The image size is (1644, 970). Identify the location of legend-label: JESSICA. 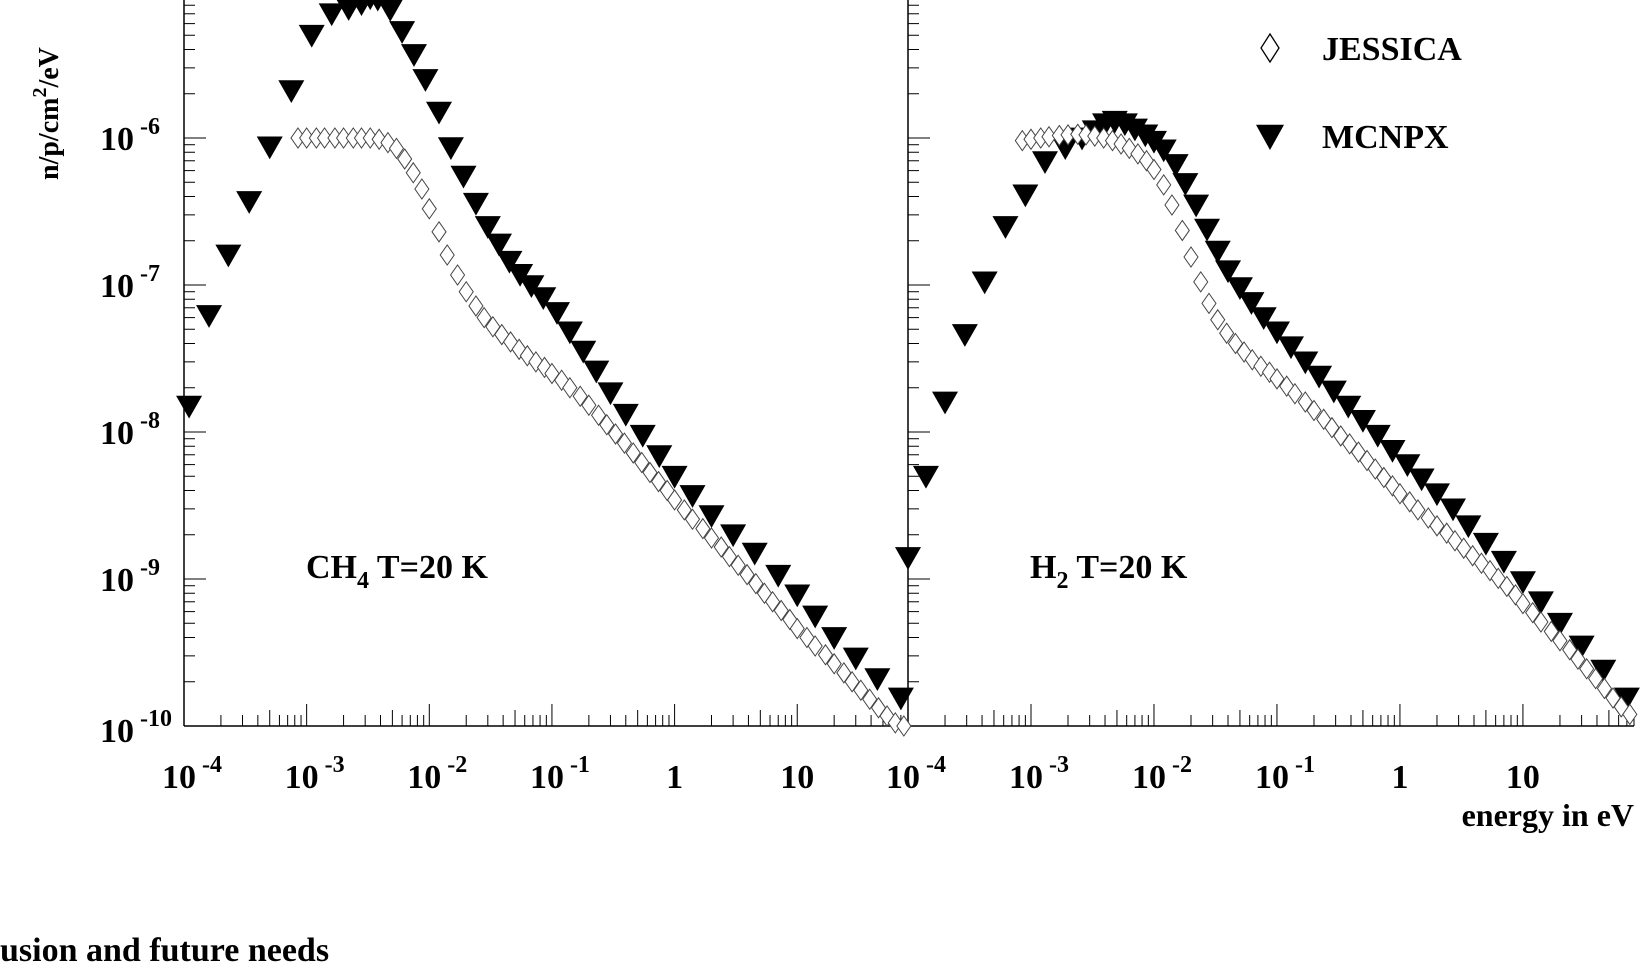
(1392, 49).